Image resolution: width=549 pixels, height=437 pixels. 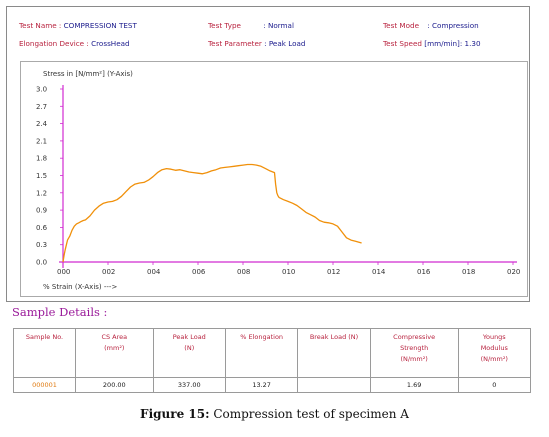 What do you see at coordinates (42, 124) in the screenshot?
I see `y-tick-label: 2.4` at bounding box center [42, 124].